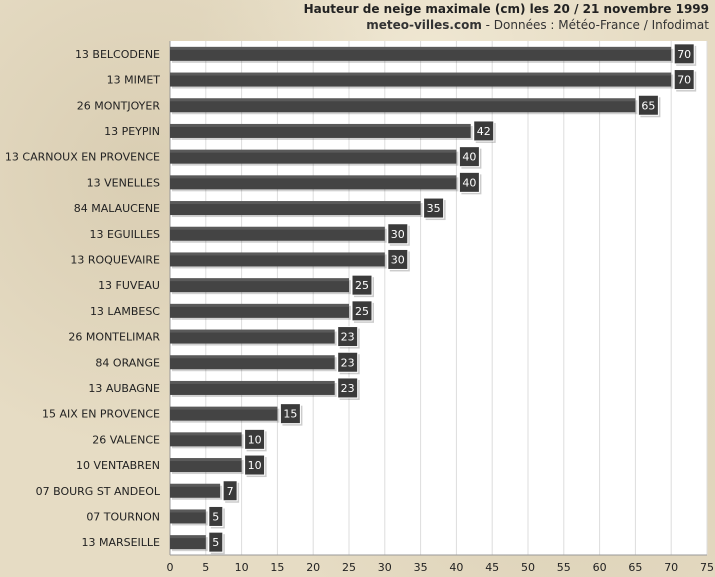  Describe the element at coordinates (124, 388) in the screenshot. I see `category-label: 13 AUBAGNE` at that location.